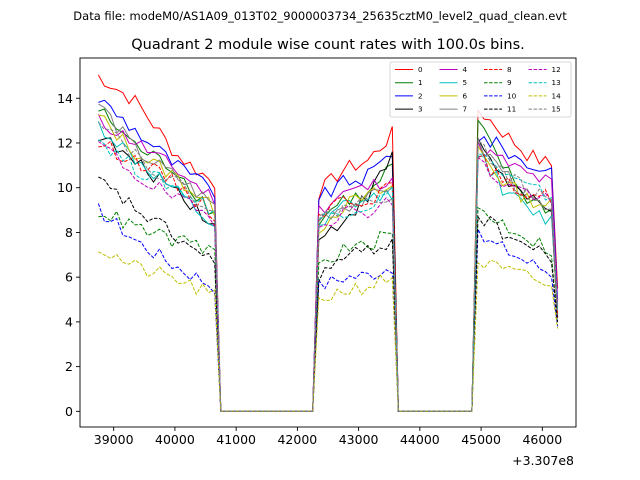 The height and width of the screenshot is (480, 640). Describe the element at coordinates (420, 95) in the screenshot. I see `legend-label-2: 2` at that location.